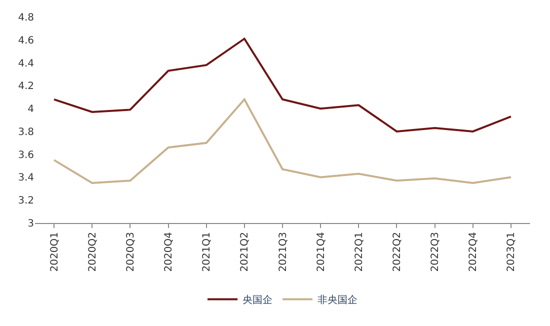  Describe the element at coordinates (26, 40) in the screenshot. I see `y-tick-label: 4.6` at that location.